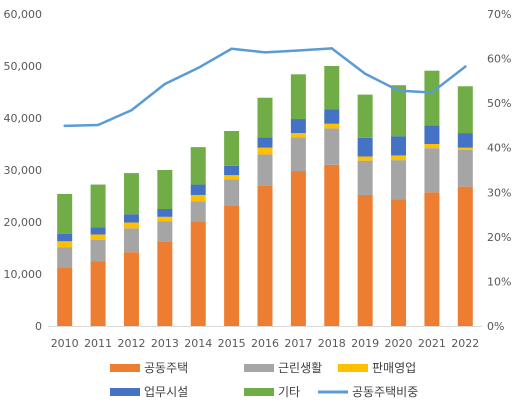 The height and width of the screenshot is (409, 522). Describe the element at coordinates (394, 368) in the screenshot. I see `legend-label: 판매영업` at that location.